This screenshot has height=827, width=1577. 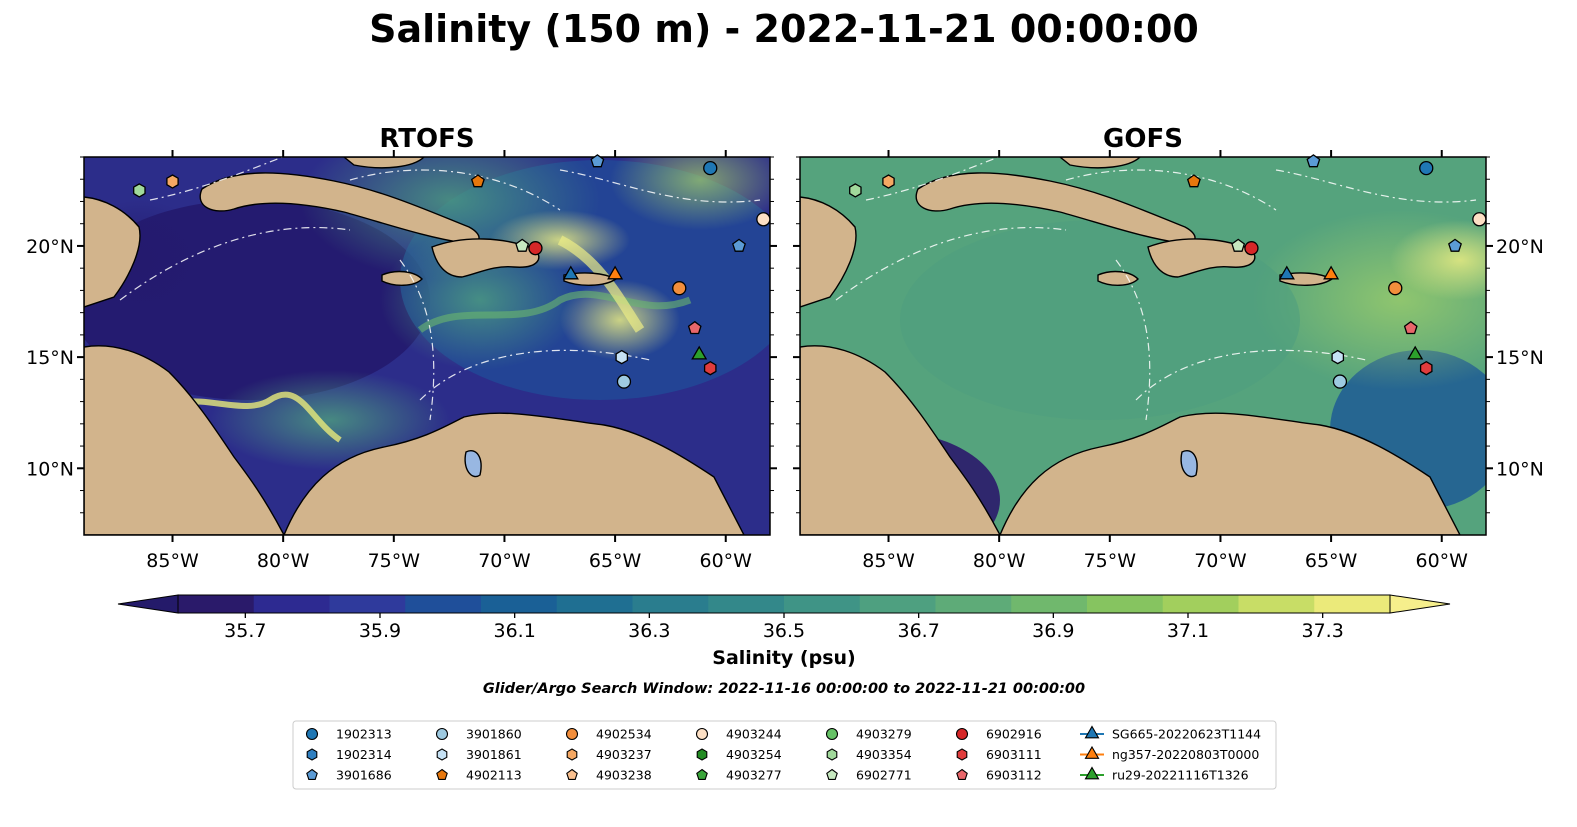 I want to click on legend-item: 3901860, so click(x=478, y=734).